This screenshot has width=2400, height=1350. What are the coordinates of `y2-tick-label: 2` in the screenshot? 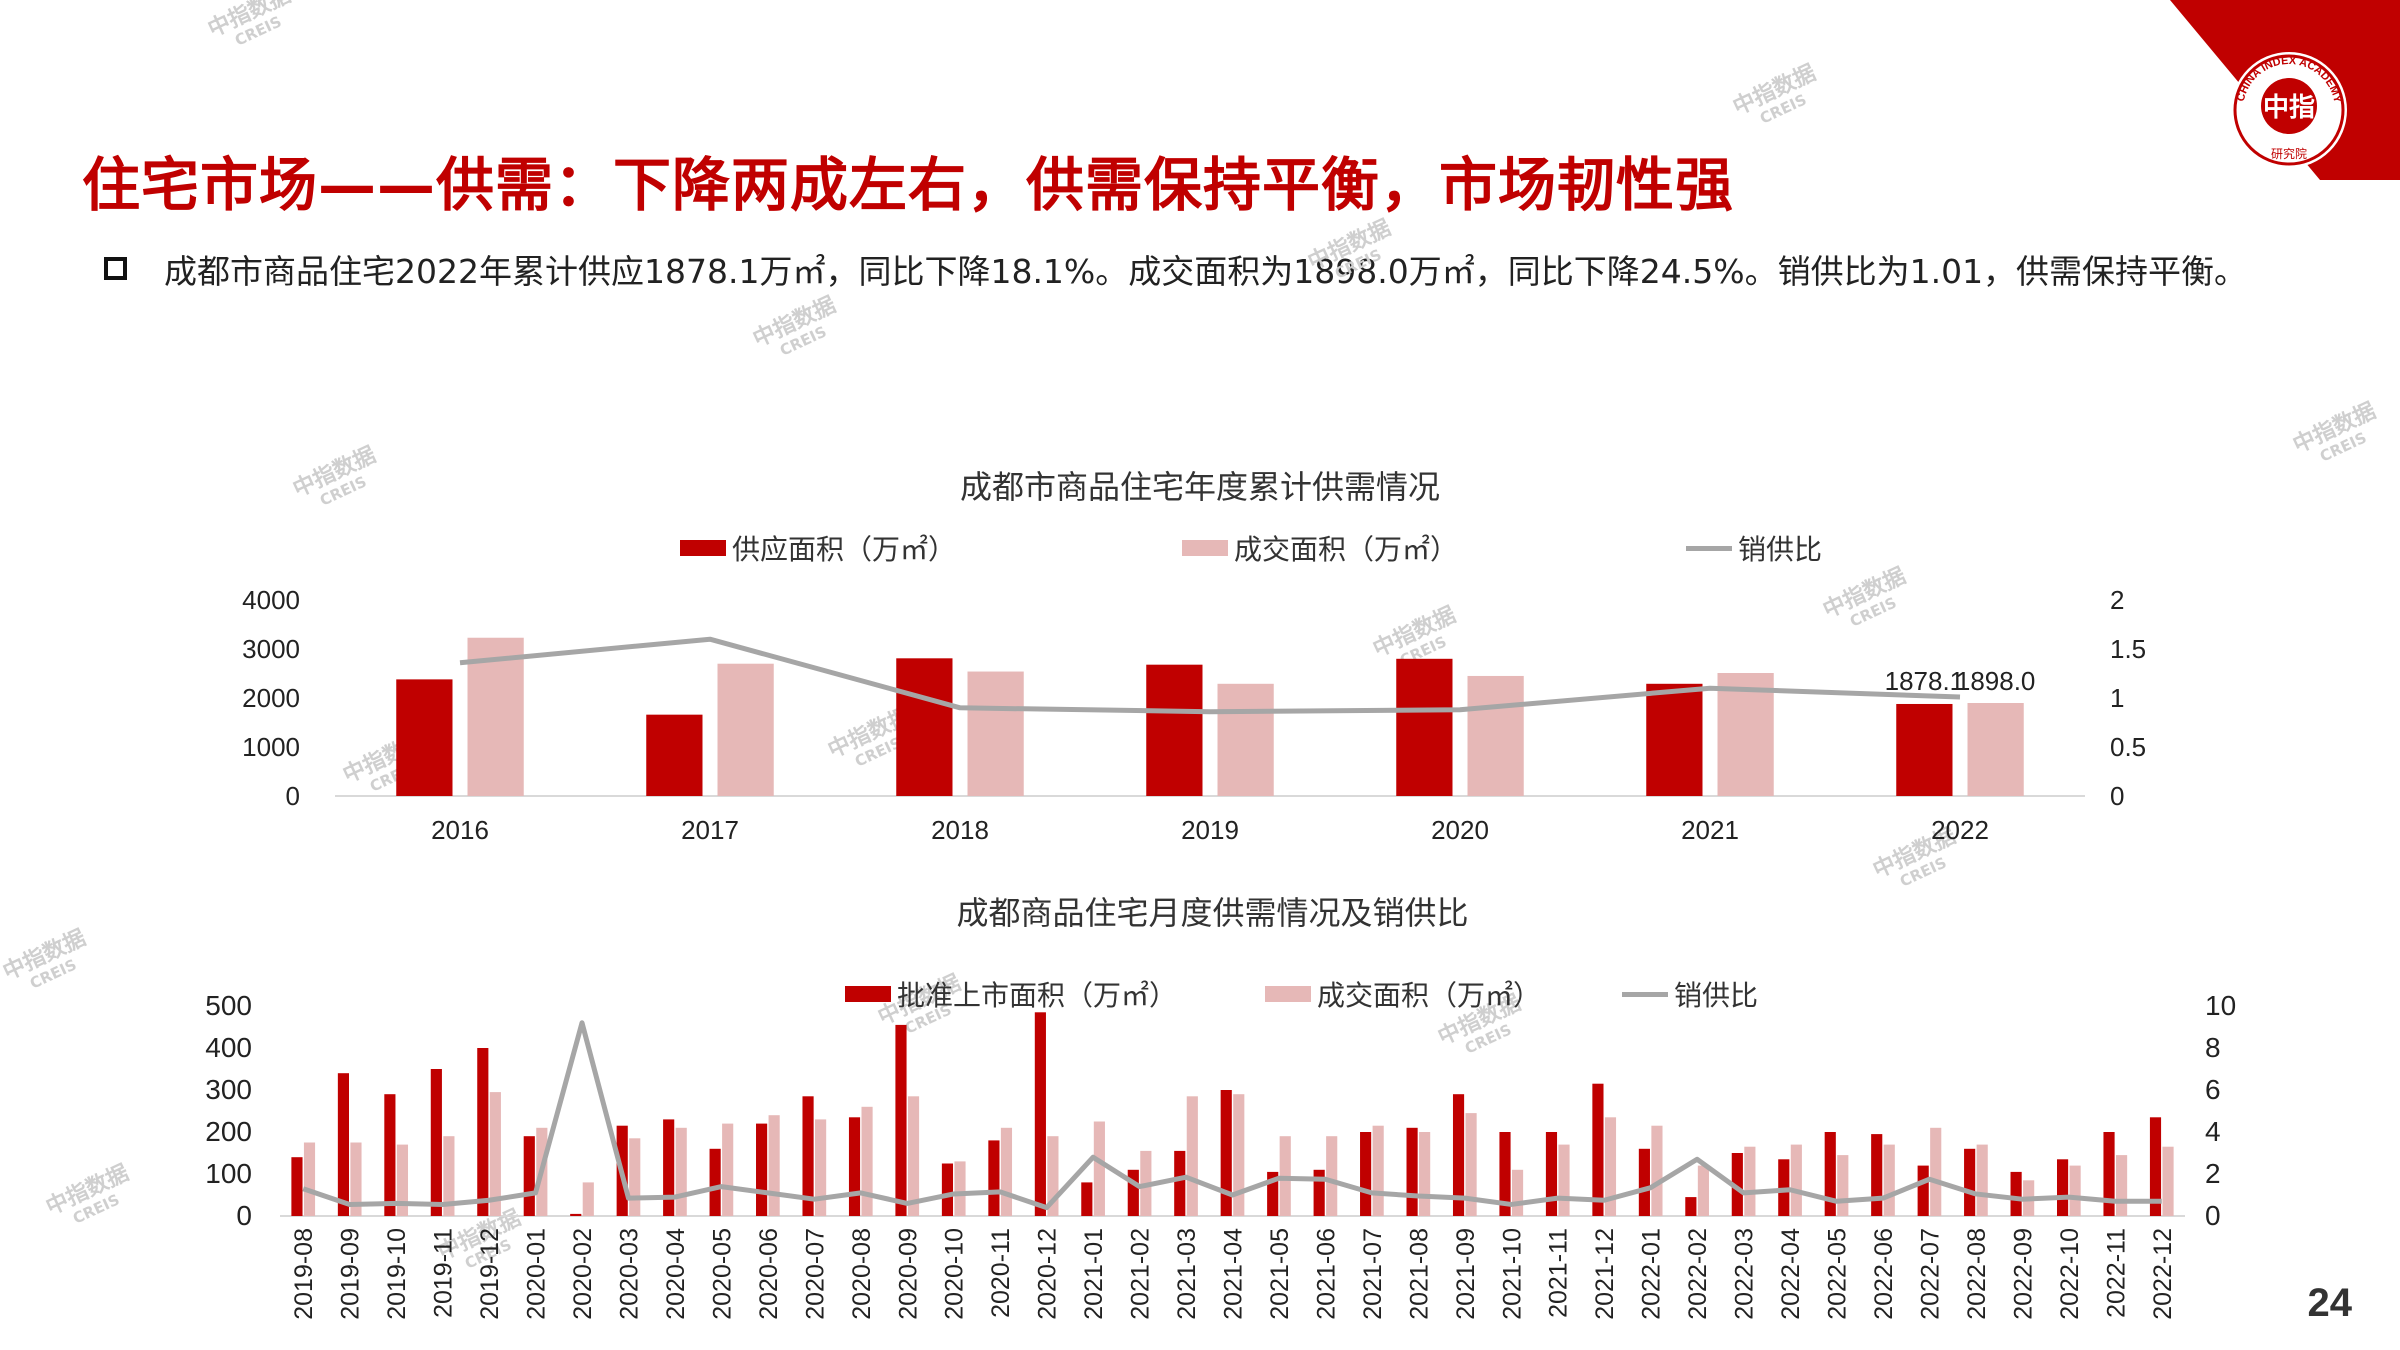 It's located at (2213, 1173).